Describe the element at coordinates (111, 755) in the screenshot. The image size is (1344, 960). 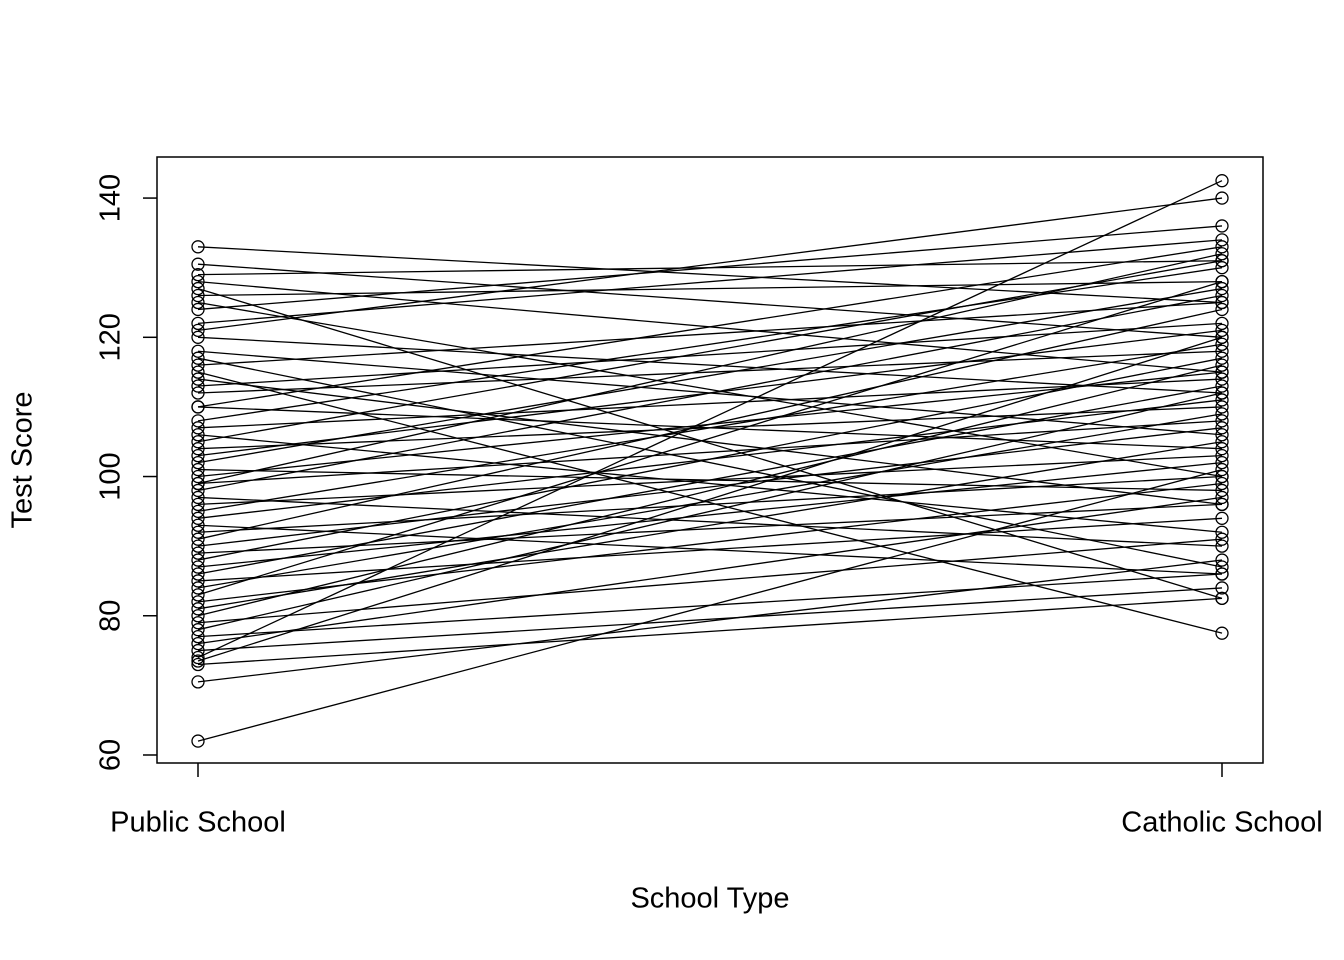
I see `y-tick-label: 60` at that location.